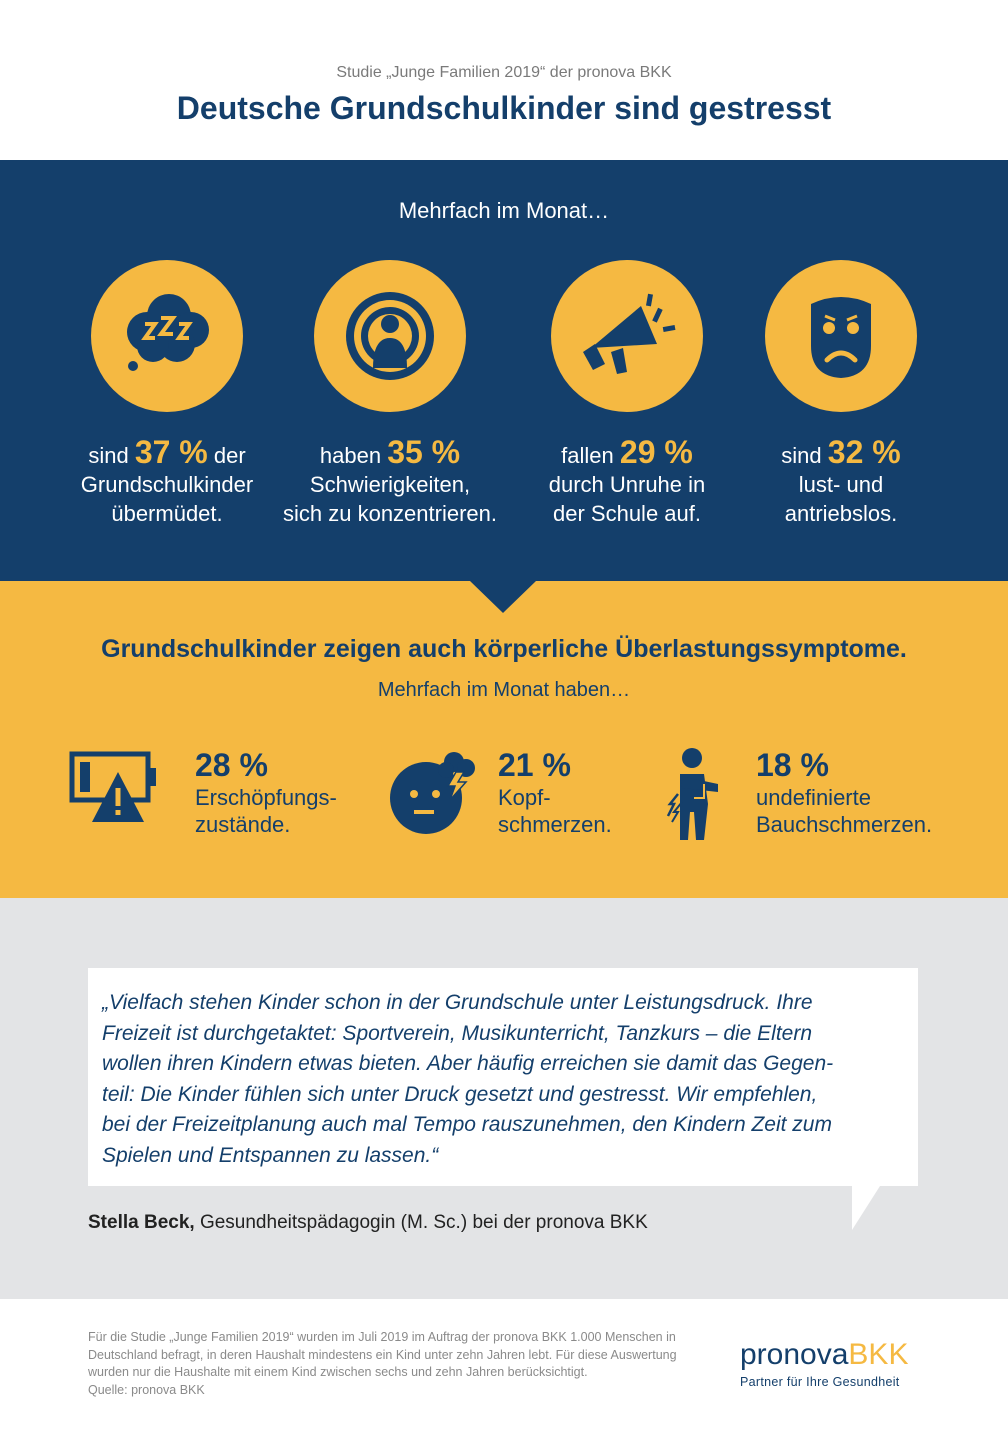 The image size is (1008, 1440). What do you see at coordinates (390, 484) in the screenshot?
I see `stat-line: Schwierigkeiten,` at bounding box center [390, 484].